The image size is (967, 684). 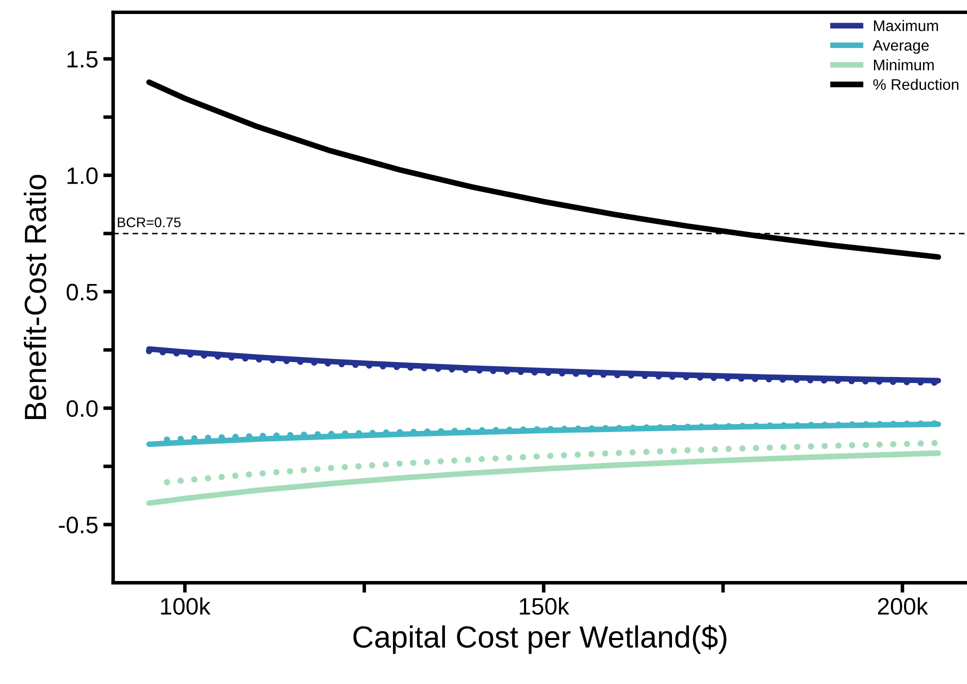 I want to click on y-axis-title: Benefit-Cost Ratio, so click(x=35, y=297).